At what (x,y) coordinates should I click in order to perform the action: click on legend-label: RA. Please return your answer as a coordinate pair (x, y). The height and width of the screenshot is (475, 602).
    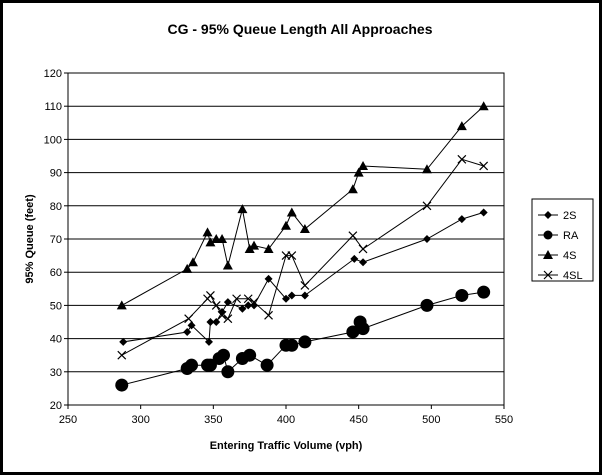
    Looking at the image, I should click on (571, 236).